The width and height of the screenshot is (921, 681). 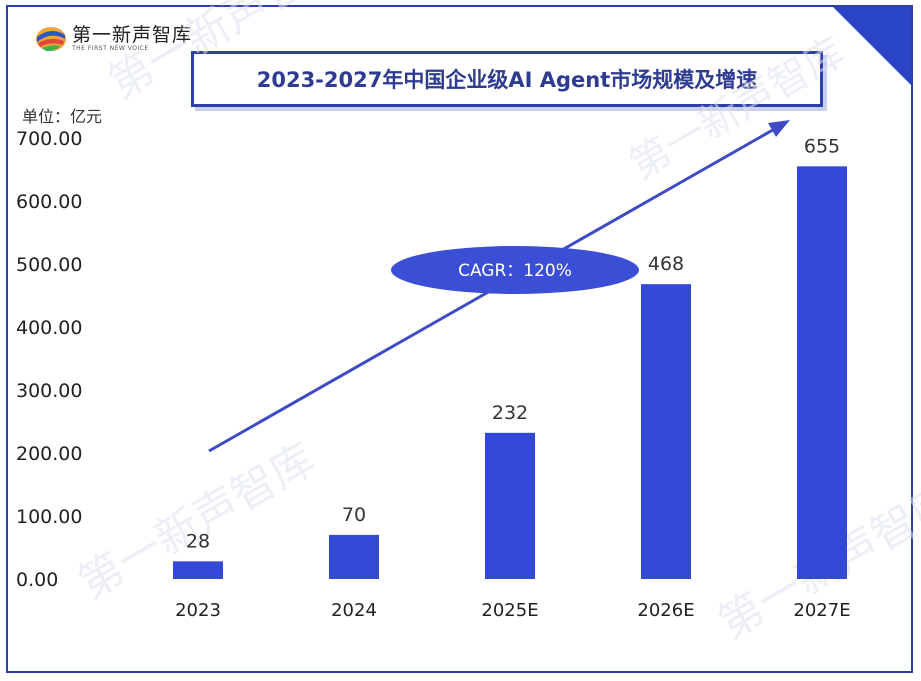 I want to click on cagr-ellipse, so click(x=515, y=270).